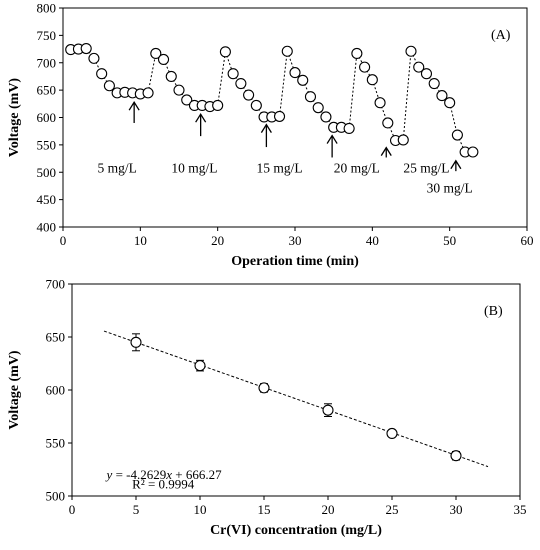 The image size is (540, 550). Describe the element at coordinates (520, 509) in the screenshot. I see `panel-b-x-tick-label: 35` at that location.